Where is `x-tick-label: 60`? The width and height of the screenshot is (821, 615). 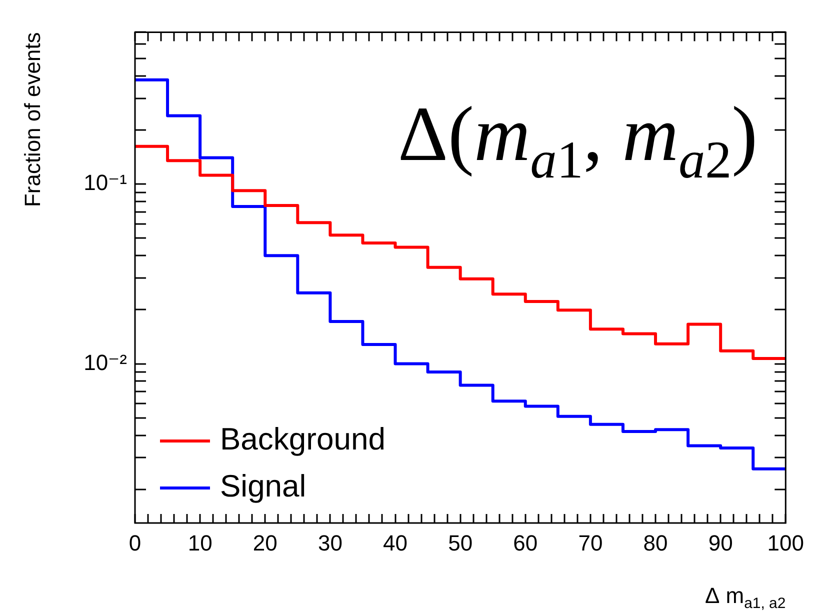
x-tick-label: 60 is located at coordinates (525, 543).